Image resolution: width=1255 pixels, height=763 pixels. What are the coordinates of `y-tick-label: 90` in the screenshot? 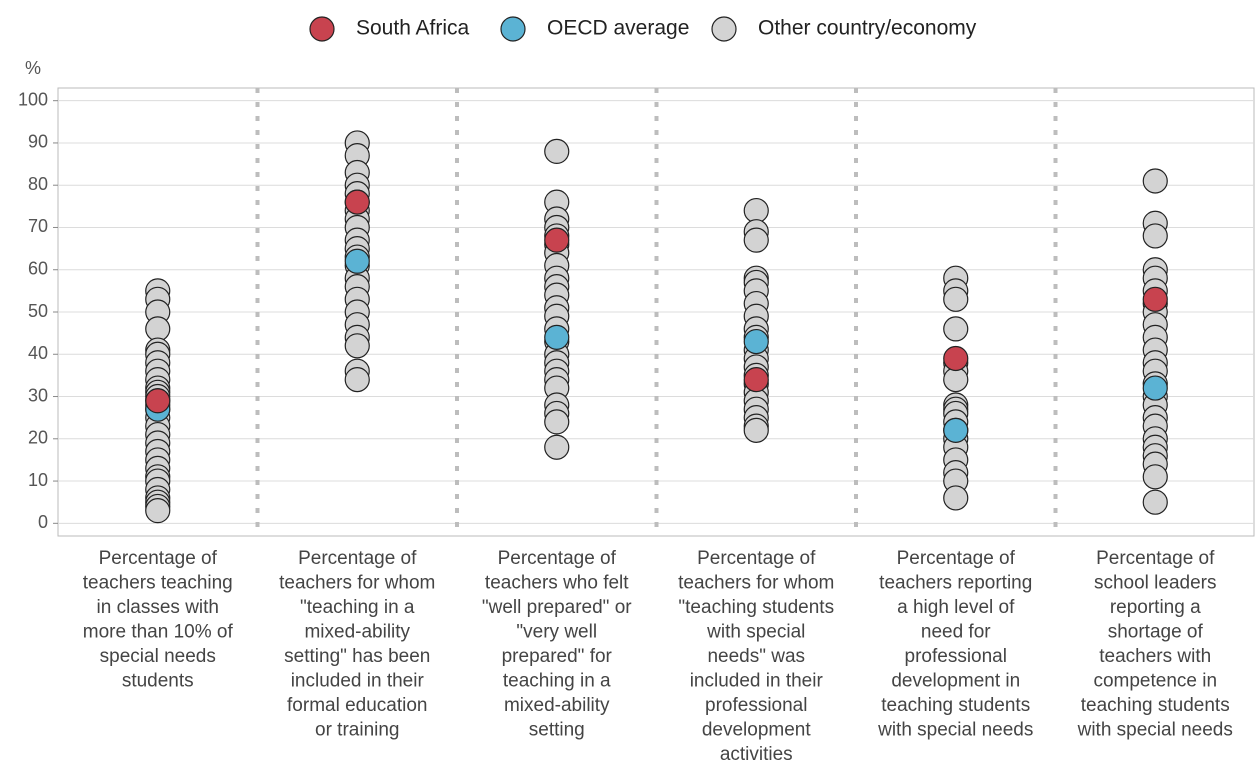 It's located at (38, 142).